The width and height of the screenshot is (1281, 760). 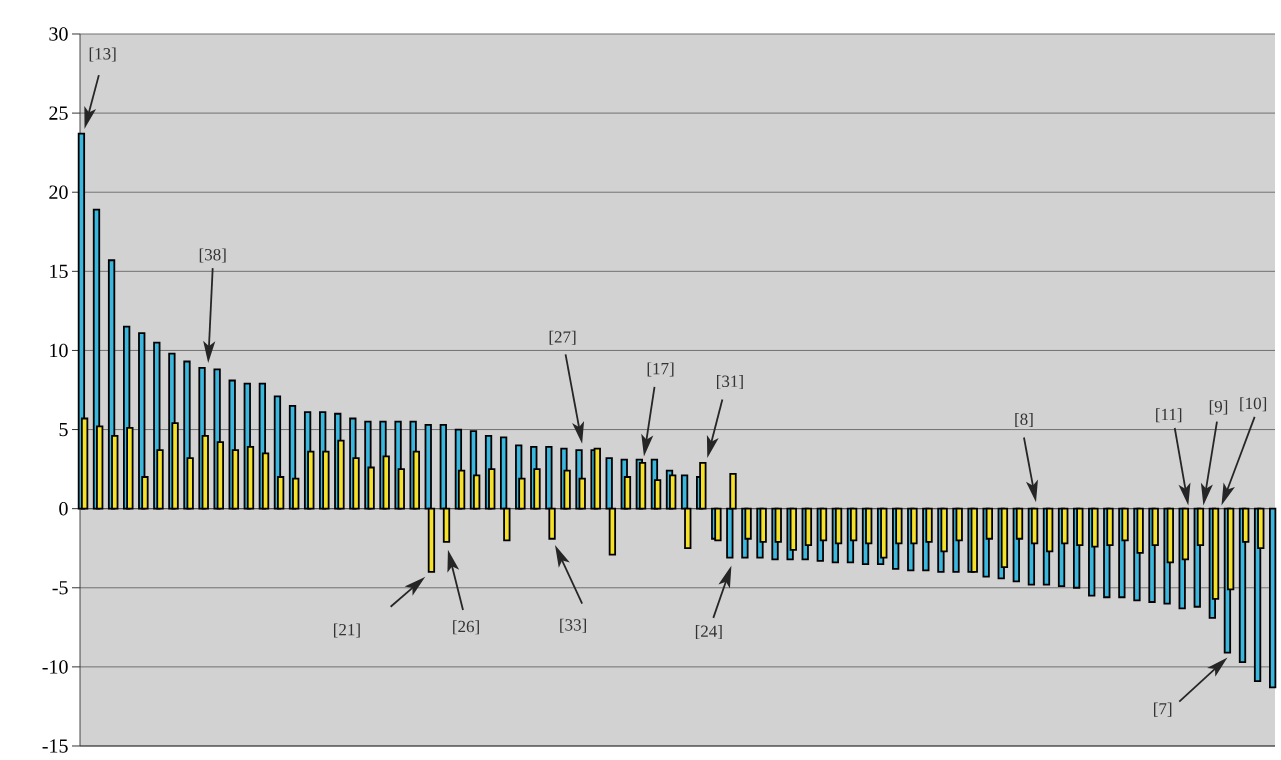 I want to click on y-tick-label: 0, so click(x=63, y=508).